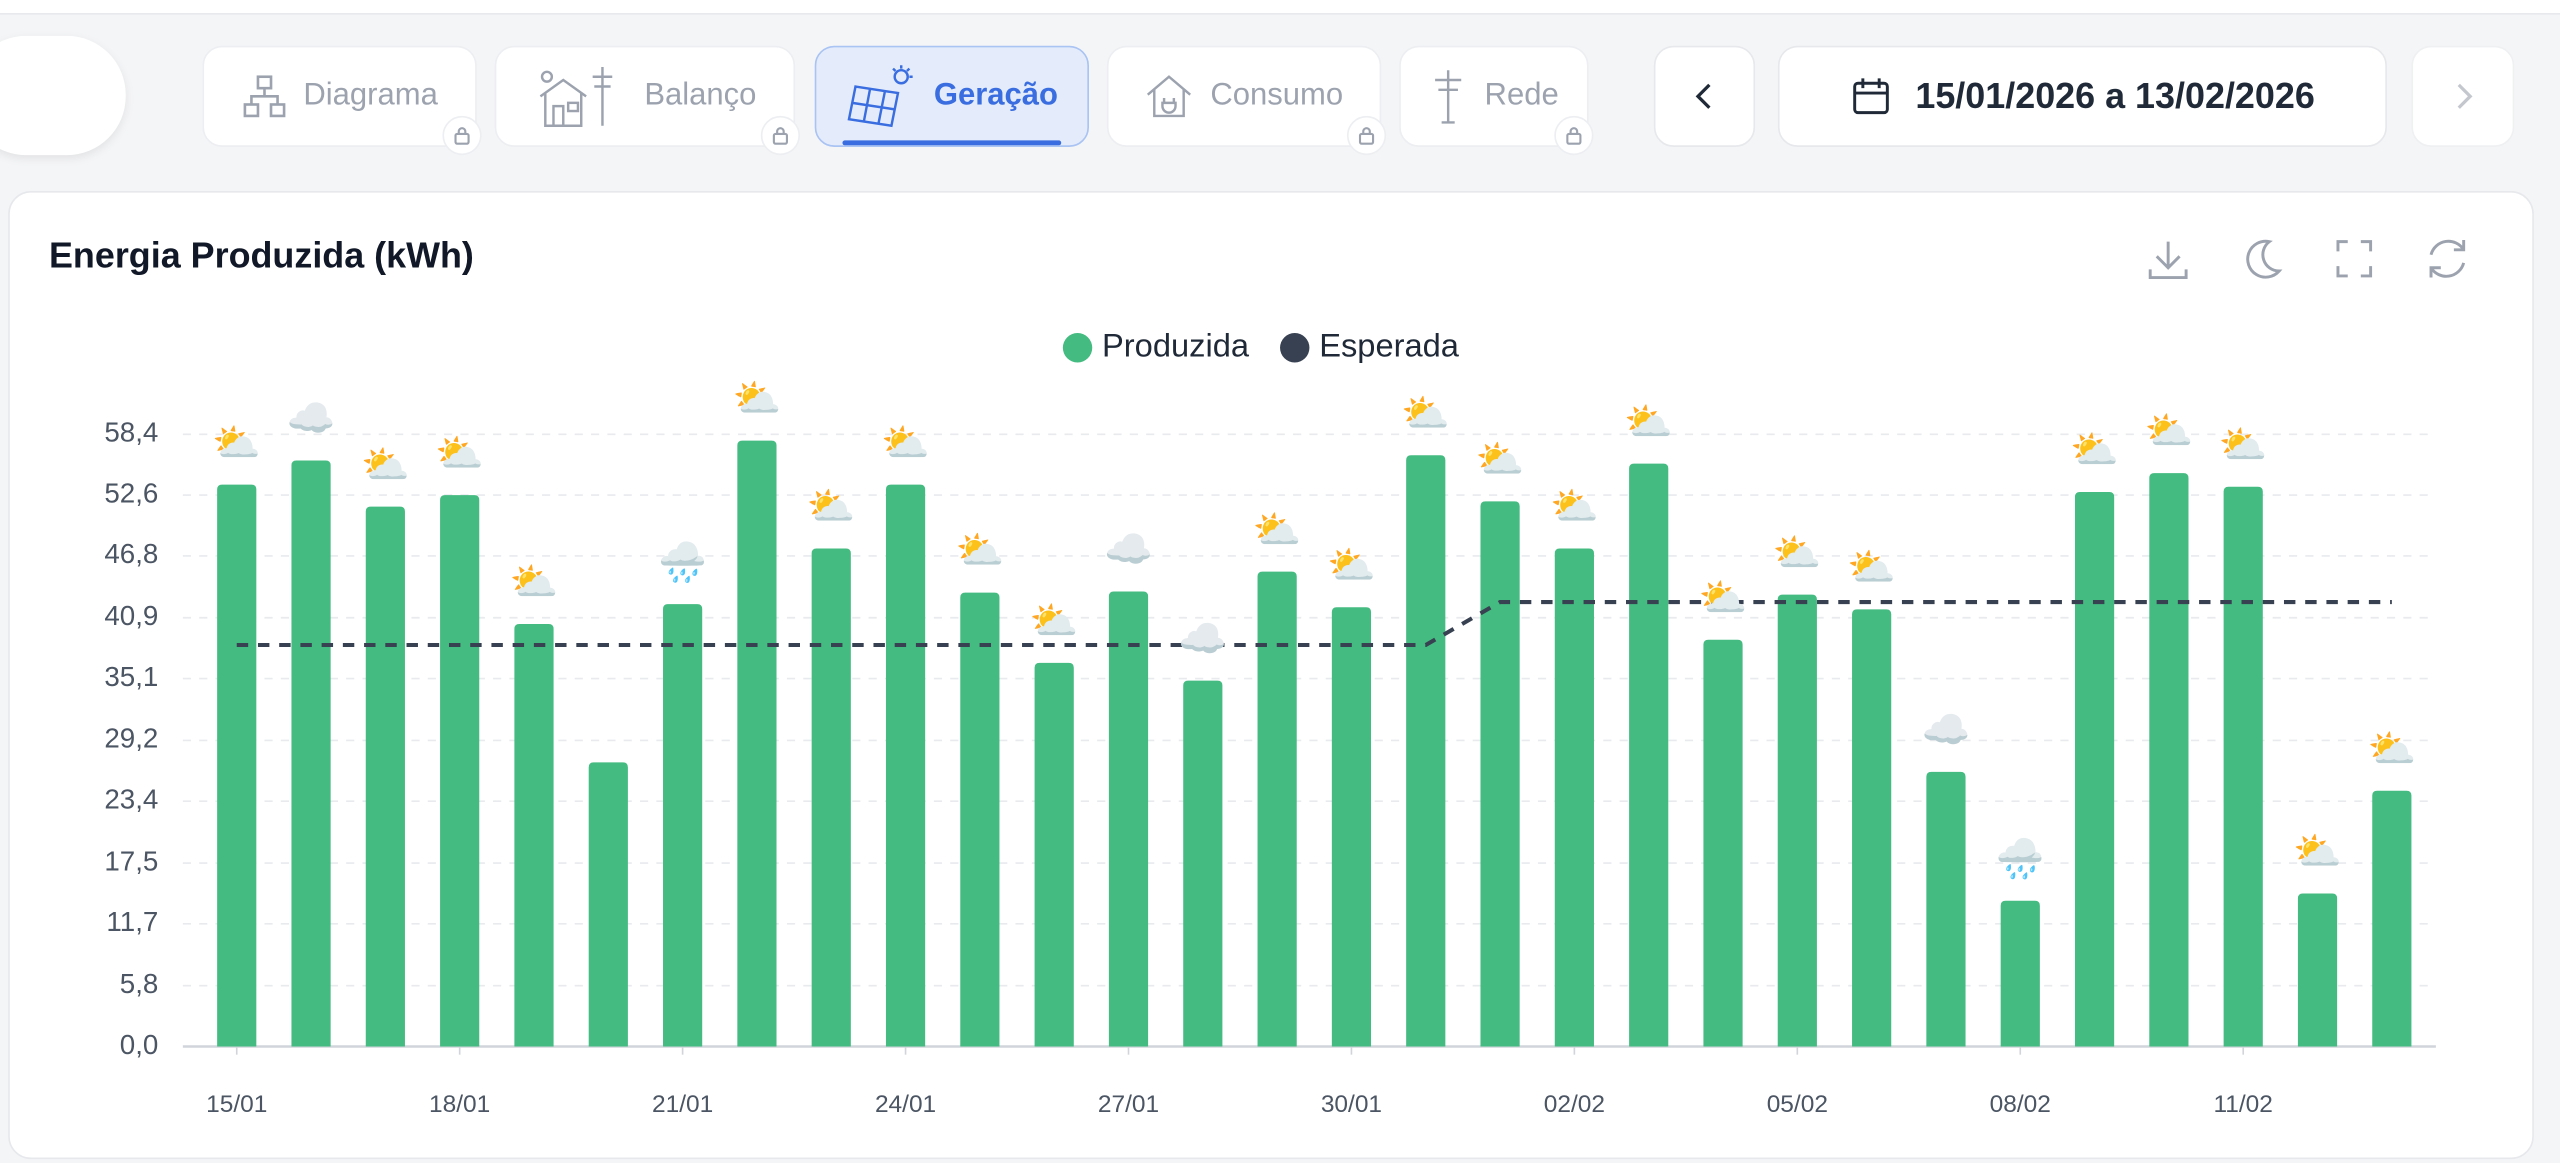 This screenshot has height=1163, width=2560. I want to click on next-button, so click(2463, 96).